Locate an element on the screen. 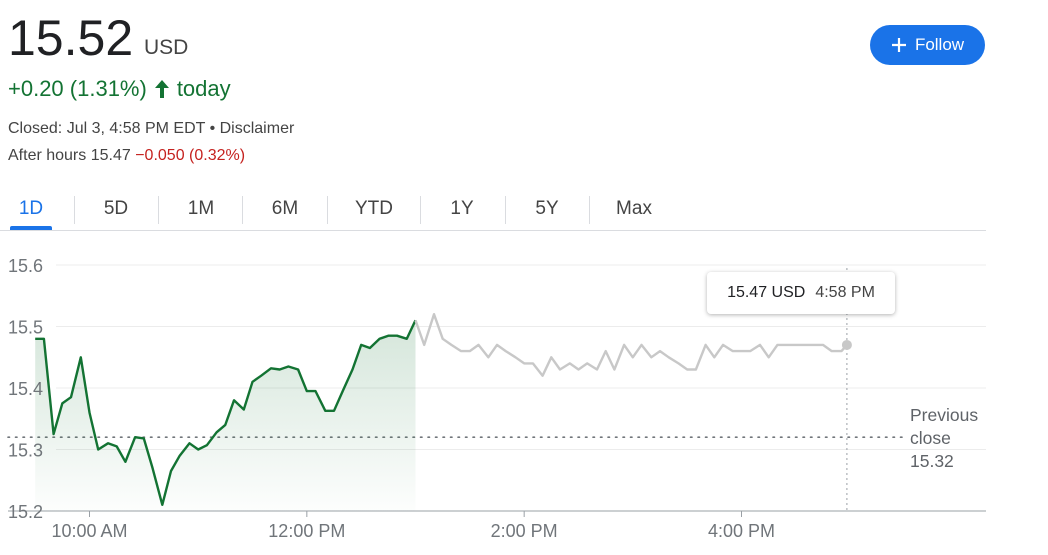 The image size is (1048, 555). range-tabs: 1D 5D 1M 6M YTD 1Y 5Y Max is located at coordinates (345, 210).